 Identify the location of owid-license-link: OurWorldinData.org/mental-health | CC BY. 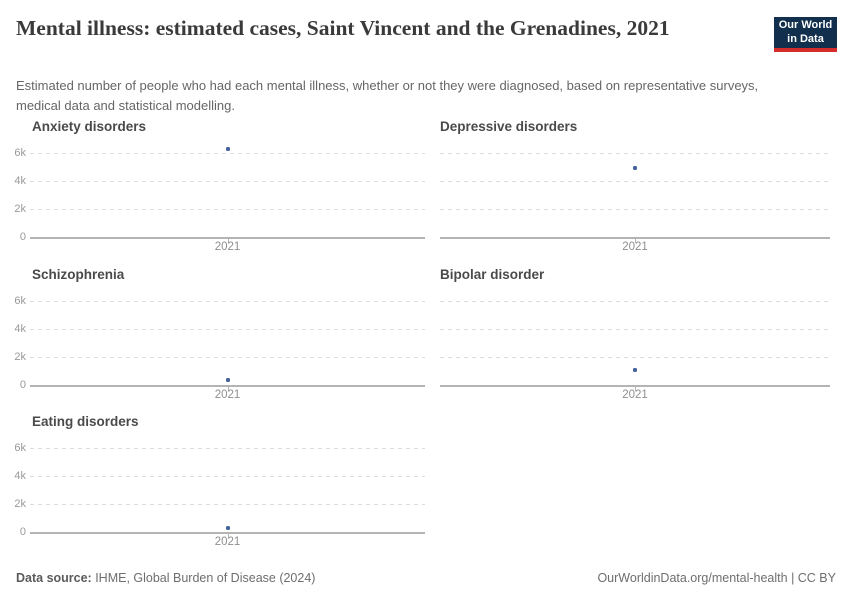
(716, 578).